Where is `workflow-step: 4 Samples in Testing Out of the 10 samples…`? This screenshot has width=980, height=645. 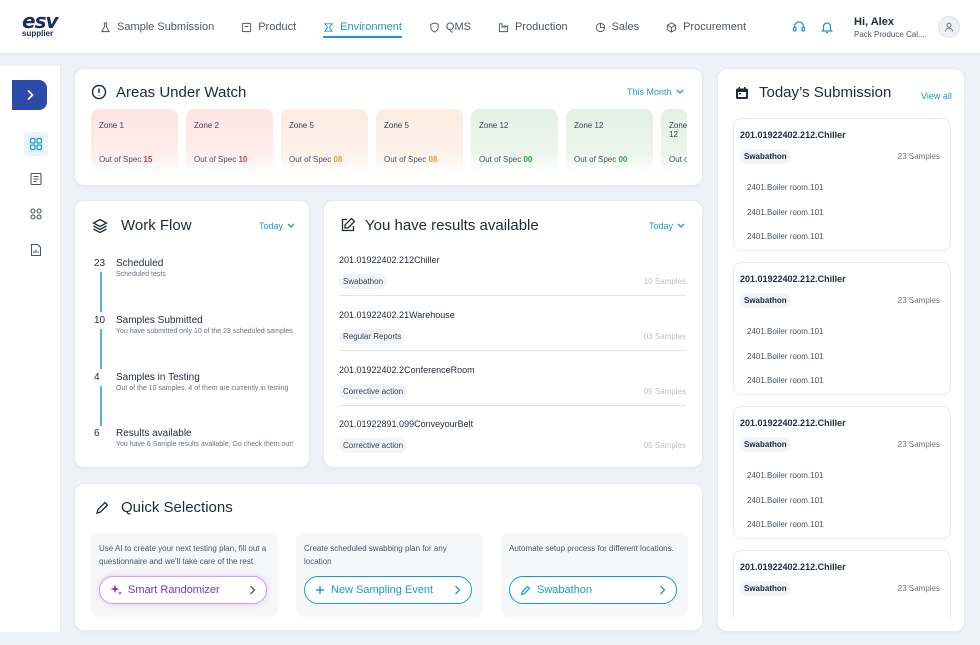 workflow-step: 4 Samples in Testing Out of the 10 samples… is located at coordinates (199, 383).